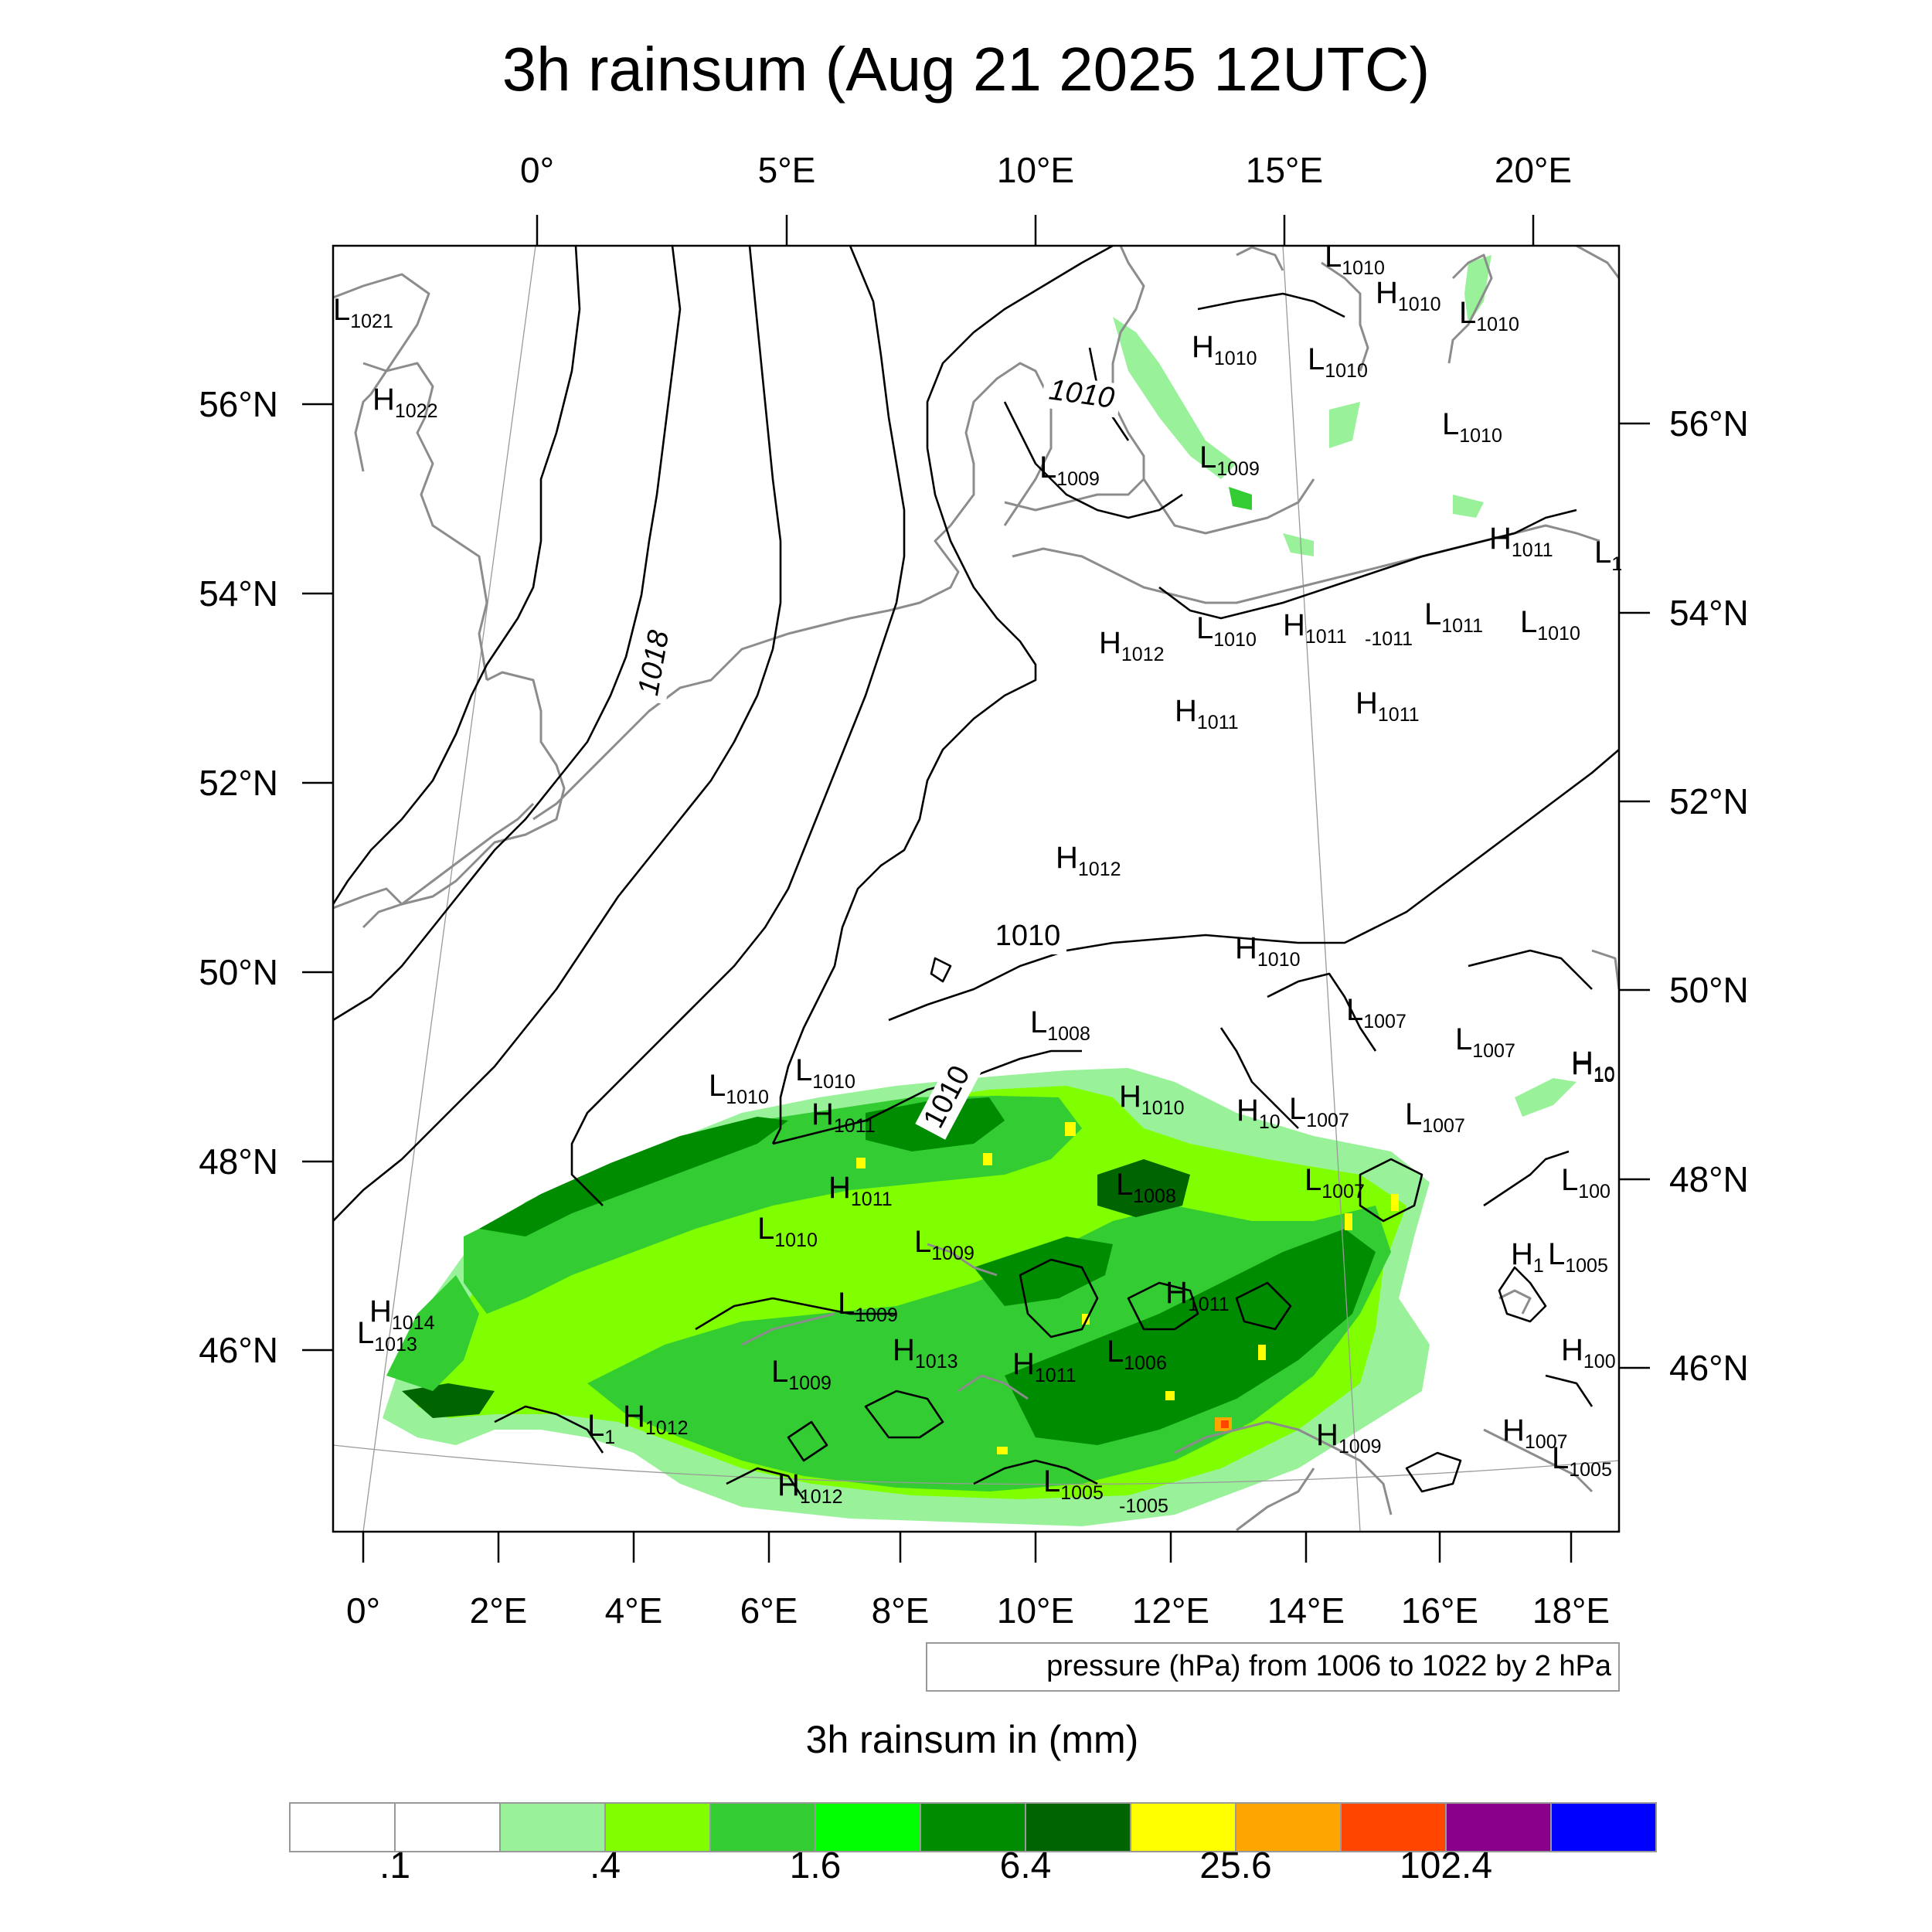 Image resolution: width=1932 pixels, height=1932 pixels. Describe the element at coordinates (499, 1611) in the screenshot. I see `lon-label-bottom: 2°E` at that location.